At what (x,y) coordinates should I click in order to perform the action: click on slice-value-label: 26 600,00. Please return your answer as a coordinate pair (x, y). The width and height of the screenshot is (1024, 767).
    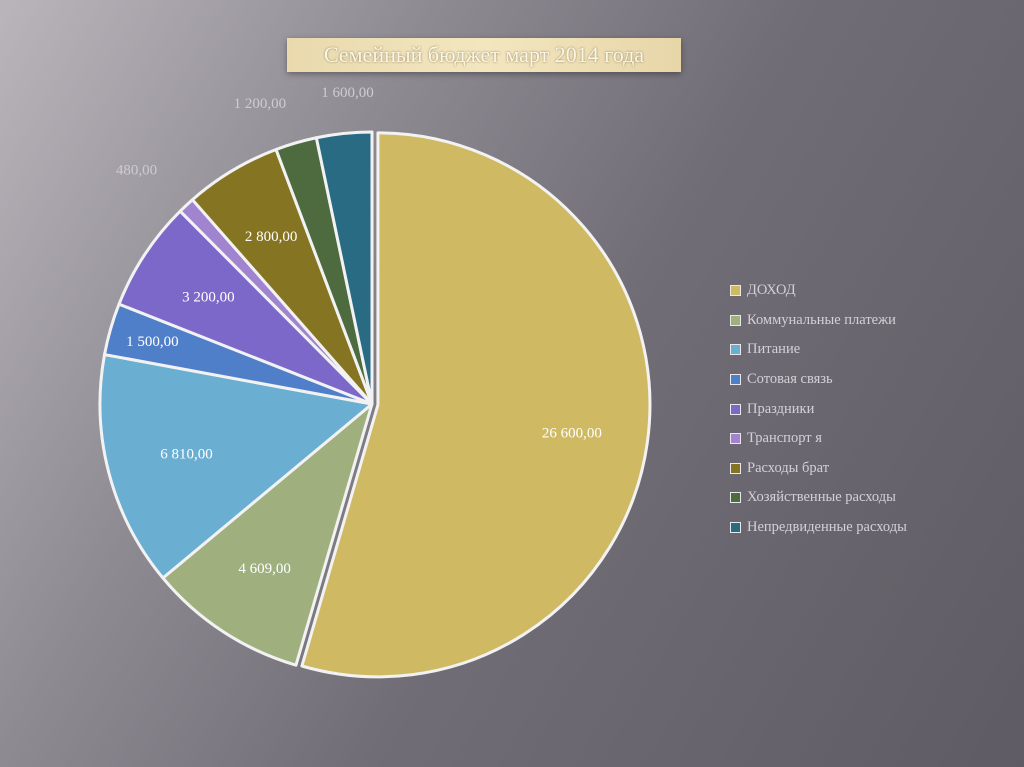
    Looking at the image, I should click on (572, 433).